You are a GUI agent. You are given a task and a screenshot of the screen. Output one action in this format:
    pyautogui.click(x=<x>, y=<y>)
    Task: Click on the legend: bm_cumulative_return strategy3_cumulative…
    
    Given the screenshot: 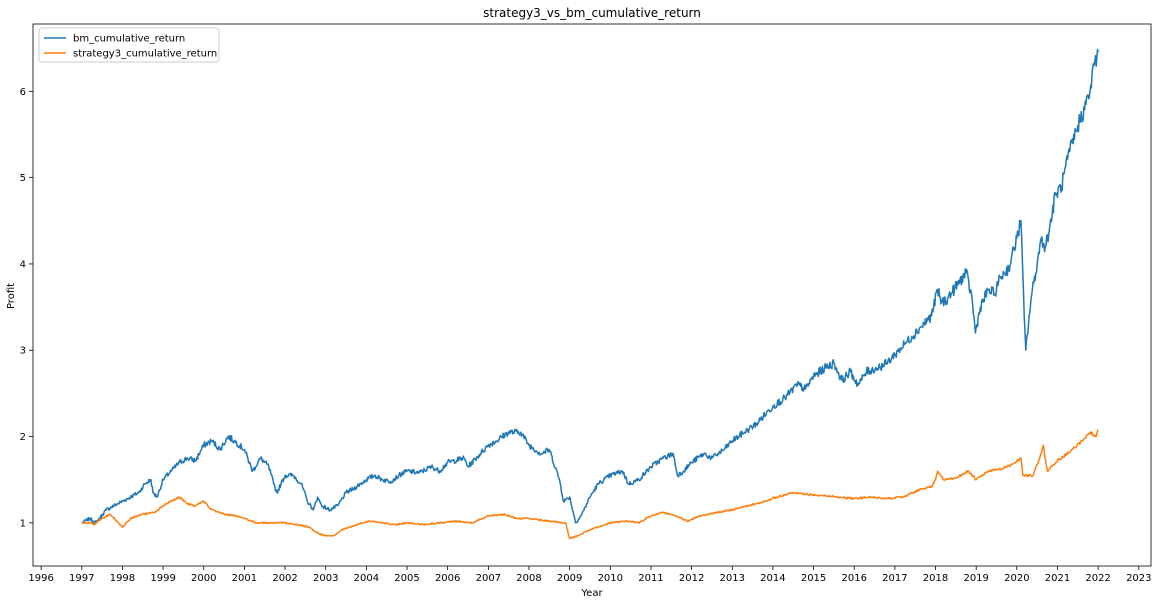 What is the action you would take?
    pyautogui.click(x=129, y=45)
    